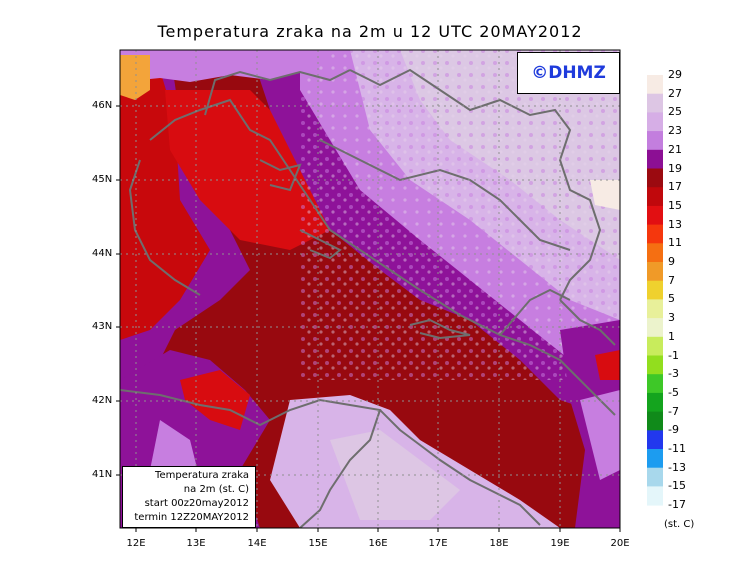  Describe the element at coordinates (675, 243) in the screenshot. I see `colorbar-label: 11` at that location.